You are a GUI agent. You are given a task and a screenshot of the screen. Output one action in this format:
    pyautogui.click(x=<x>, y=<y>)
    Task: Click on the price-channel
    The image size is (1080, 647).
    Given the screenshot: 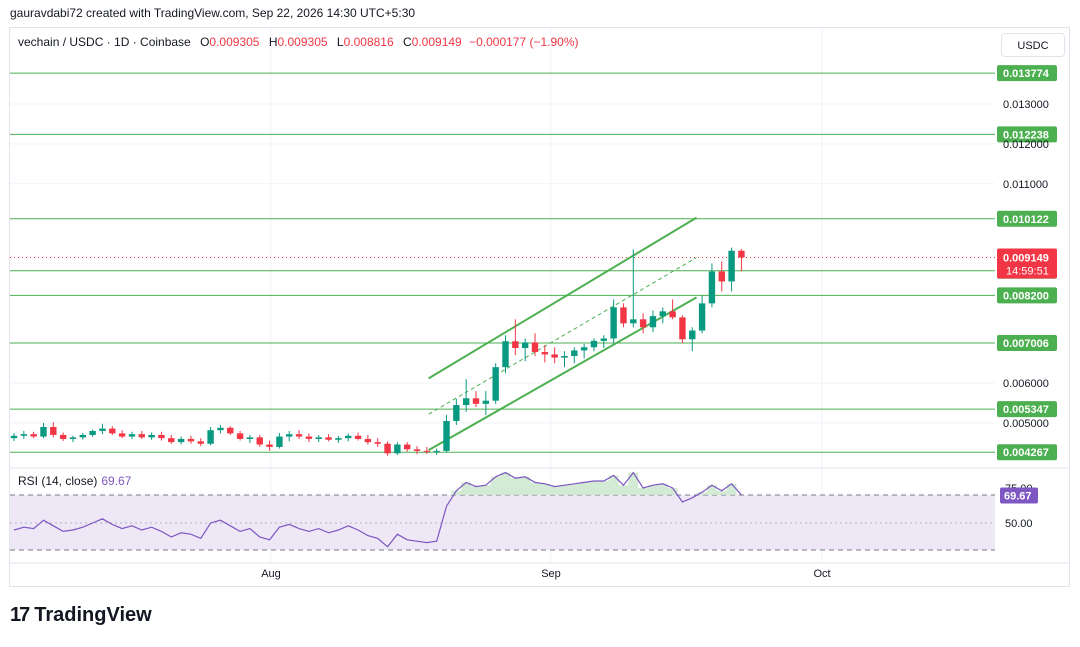 What is the action you would take?
    pyautogui.click(x=563, y=333)
    